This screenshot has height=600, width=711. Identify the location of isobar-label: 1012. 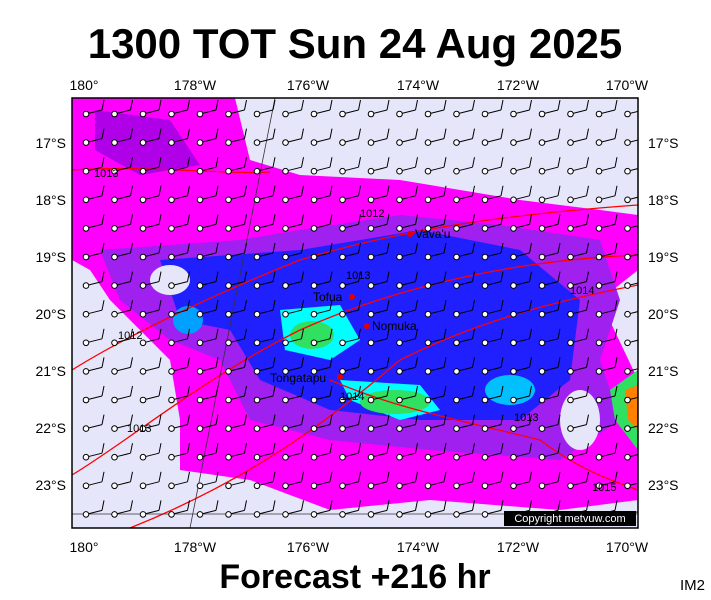
(372, 214).